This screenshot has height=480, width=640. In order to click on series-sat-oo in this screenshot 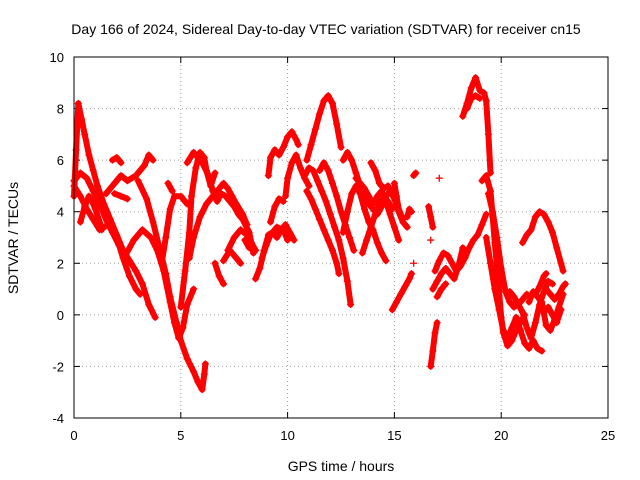, I will do `click(448, 268)`.